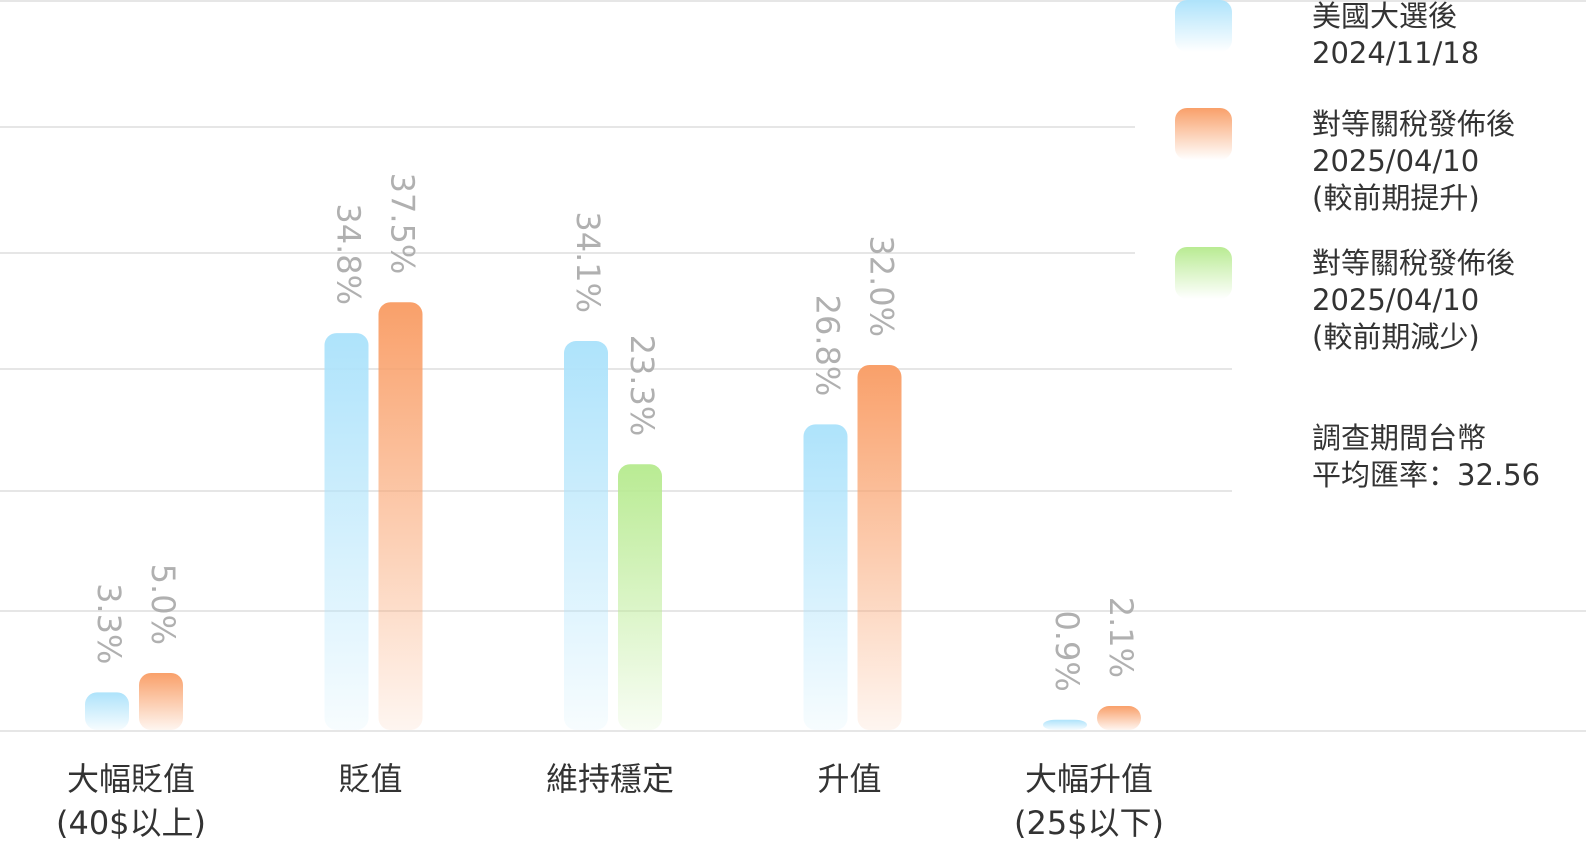  What do you see at coordinates (642, 386) in the screenshot?
I see `value-label: 23.3%` at bounding box center [642, 386].